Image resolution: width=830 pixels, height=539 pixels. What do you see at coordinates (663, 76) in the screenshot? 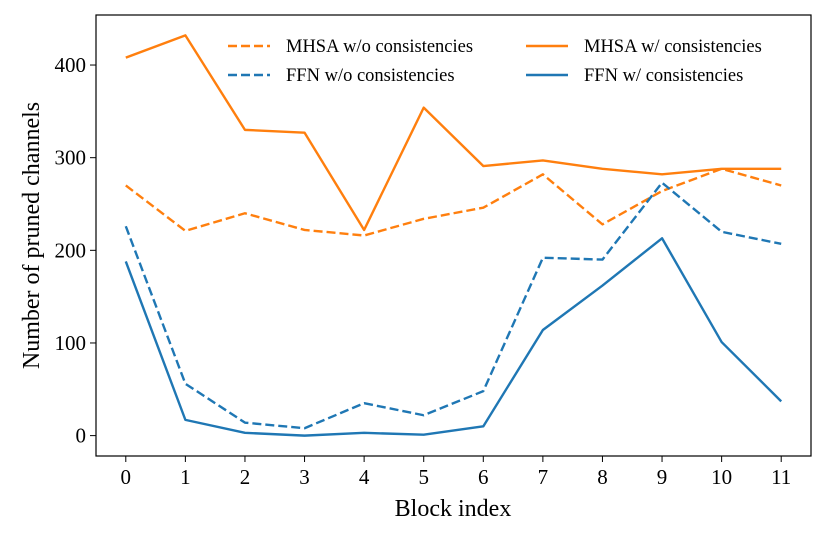
I see `legend-label: FFN w/ consistencies` at bounding box center [663, 76].